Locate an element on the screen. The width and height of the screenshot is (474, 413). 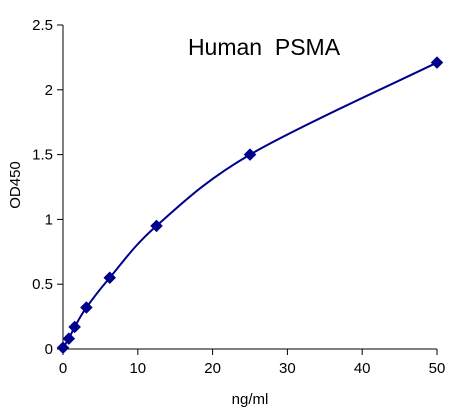
x-tick-label: 30 is located at coordinates (287, 368).